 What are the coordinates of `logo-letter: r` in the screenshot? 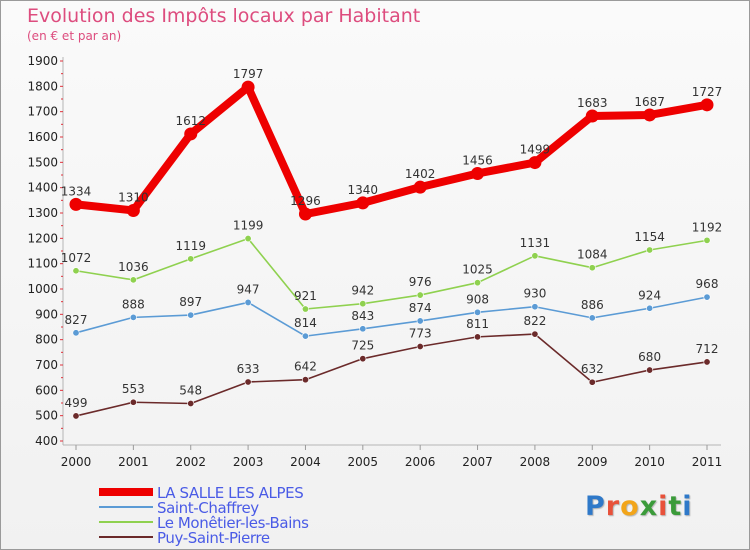 It's located at (613, 506).